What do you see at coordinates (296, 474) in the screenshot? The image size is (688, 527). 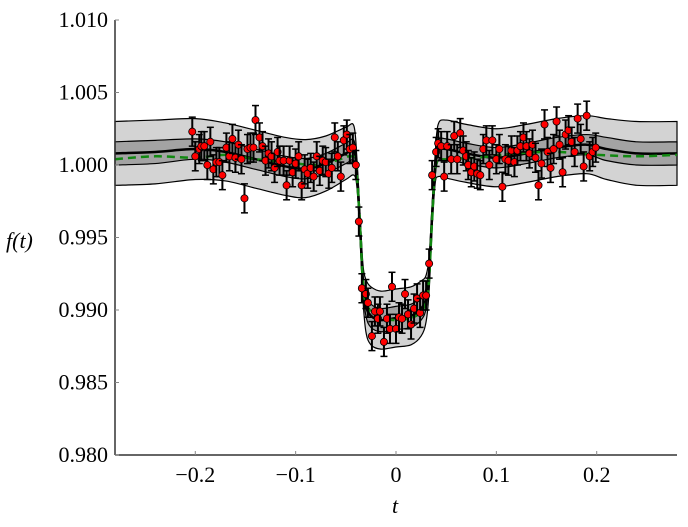 I see `x-tick-label: −0.1` at bounding box center [296, 474].